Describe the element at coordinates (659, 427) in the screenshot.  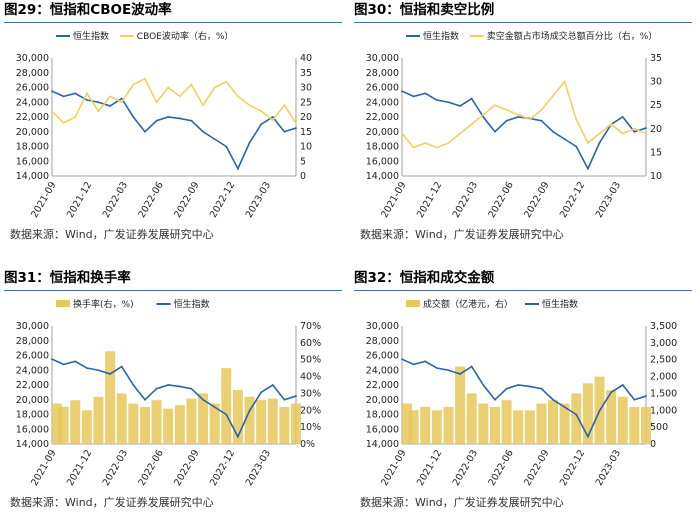
I see `y-tick-label-right: 500` at that location.